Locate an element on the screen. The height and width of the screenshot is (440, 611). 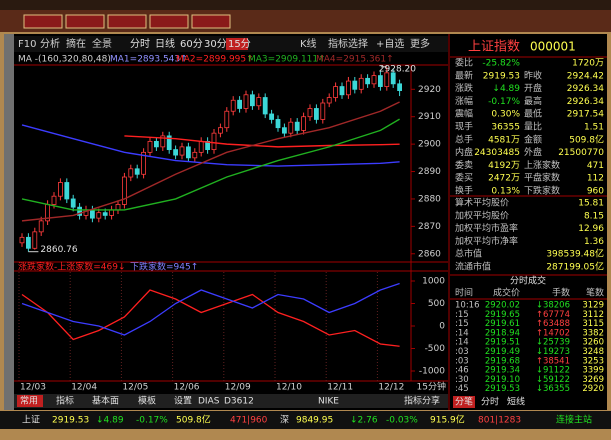
panel-tab: 分笔 is located at coordinates (464, 402).